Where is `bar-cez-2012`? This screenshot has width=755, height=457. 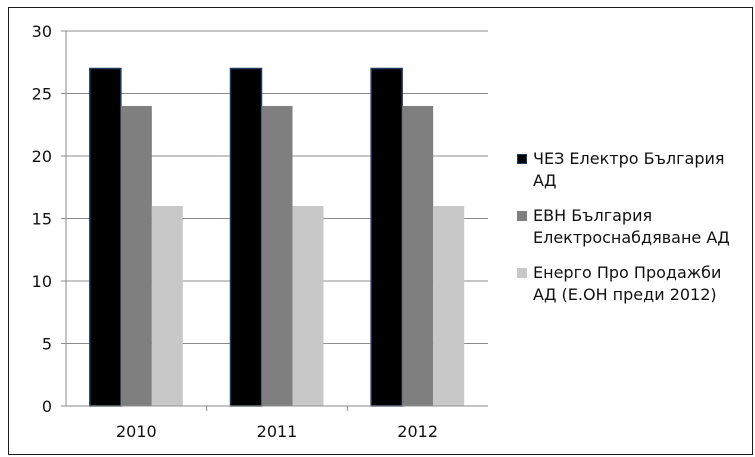 bar-cez-2012 is located at coordinates (386, 237).